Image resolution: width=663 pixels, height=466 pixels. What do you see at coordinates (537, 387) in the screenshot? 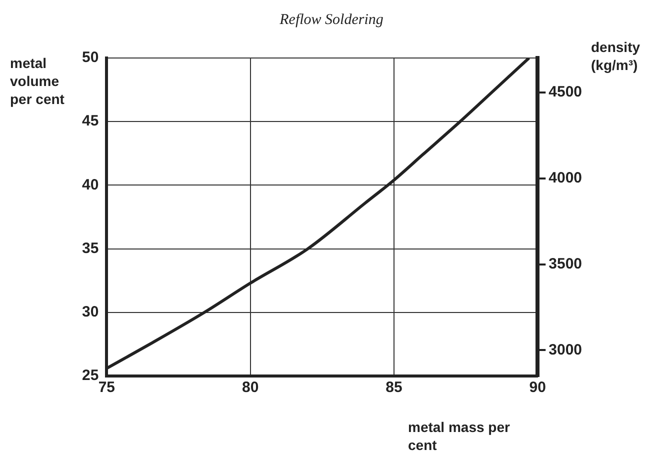
I see `x-tick-label: 90` at bounding box center [537, 387].